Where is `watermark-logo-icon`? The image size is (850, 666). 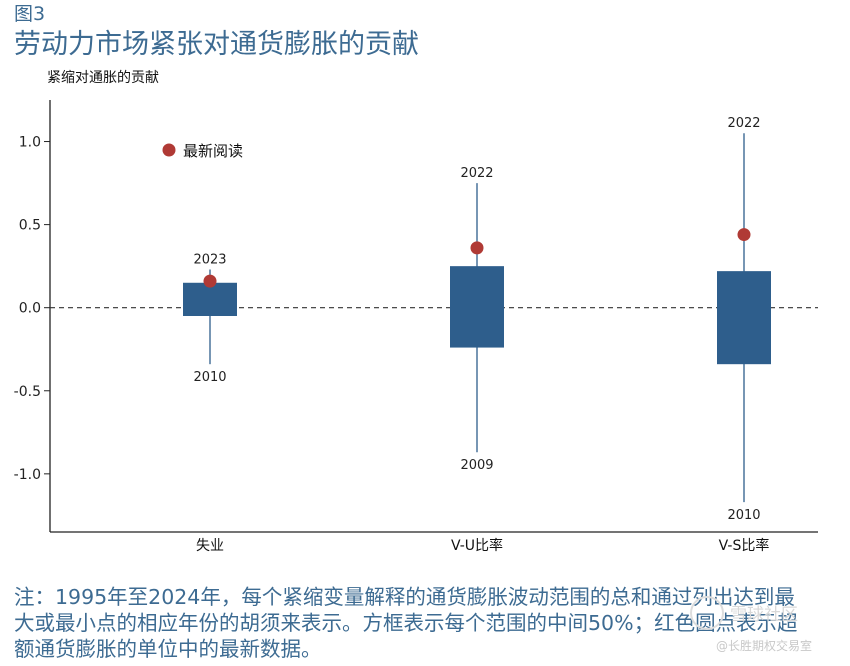
watermark-logo-icon is located at coordinates (707, 613).